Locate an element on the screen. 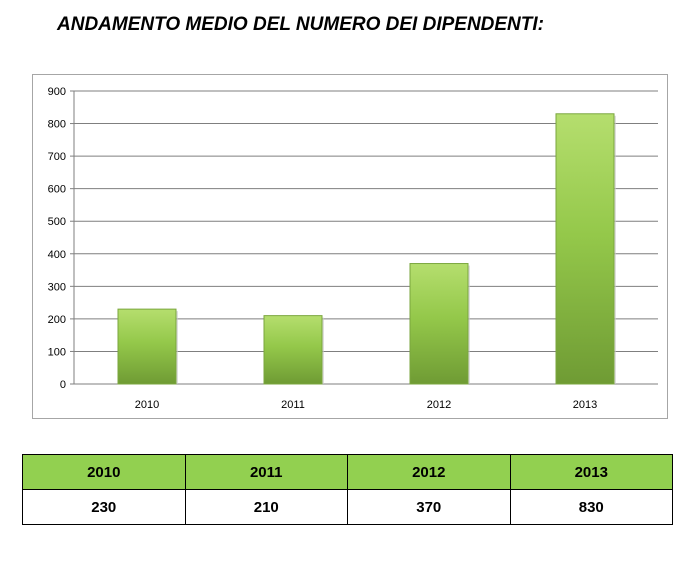 The height and width of the screenshot is (562, 699). table-value-row: 230 210 370 830 is located at coordinates (347, 507).